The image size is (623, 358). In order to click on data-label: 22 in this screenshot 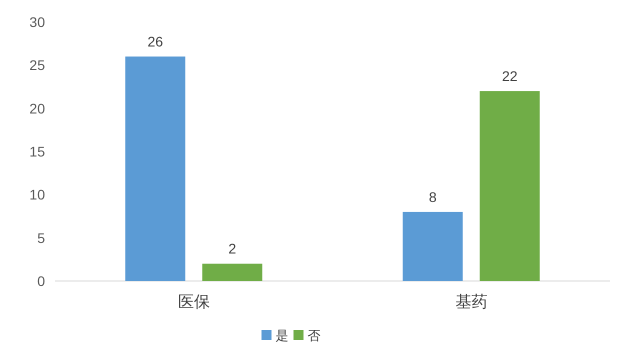, I will do `click(510, 76)`.